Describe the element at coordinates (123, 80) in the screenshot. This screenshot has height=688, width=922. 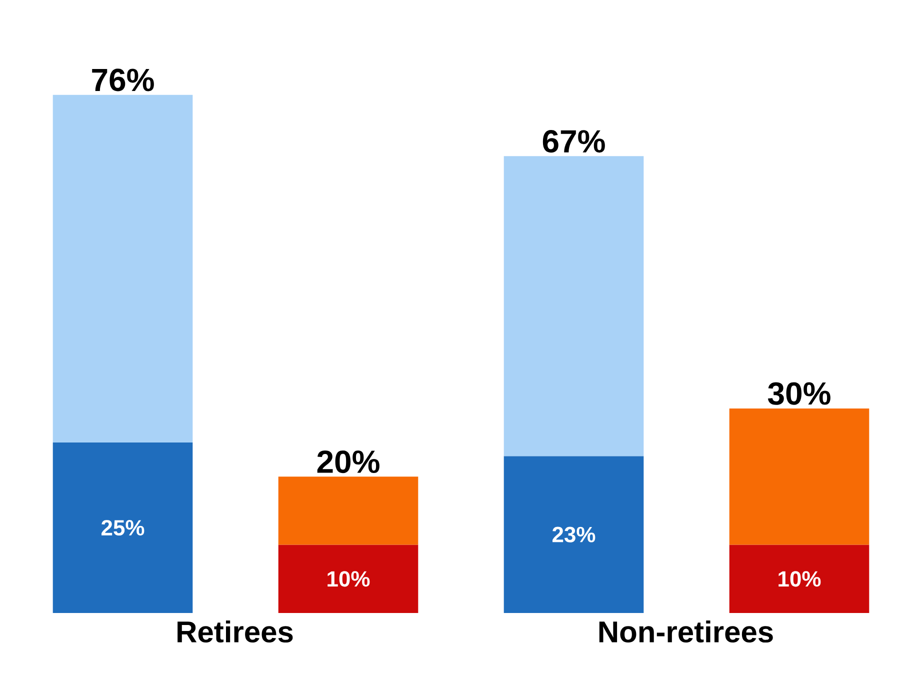
I see `total-label: 76%` at that location.